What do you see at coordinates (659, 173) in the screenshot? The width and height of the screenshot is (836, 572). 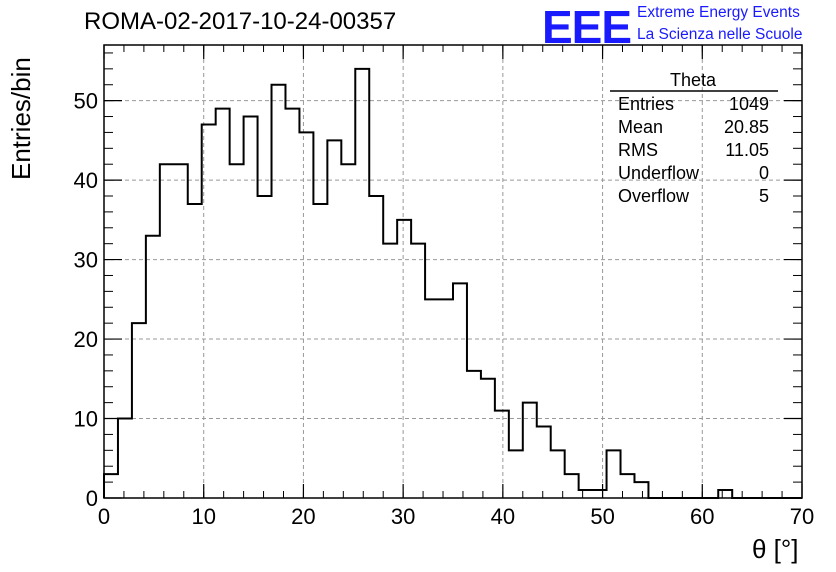 I see `stats-label: Underflow` at bounding box center [659, 173].